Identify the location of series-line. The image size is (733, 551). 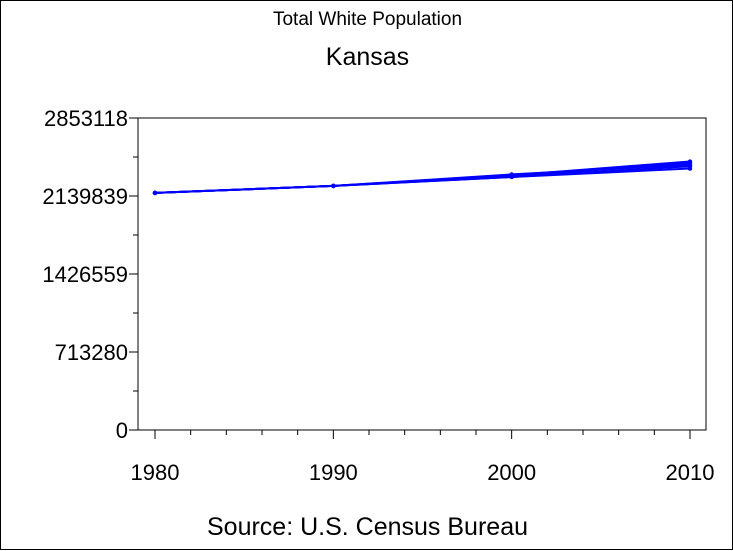
(422, 177).